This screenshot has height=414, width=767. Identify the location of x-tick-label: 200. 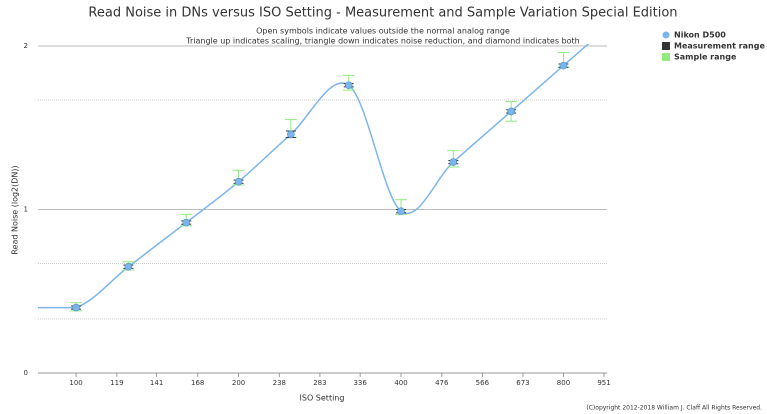
(238, 383).